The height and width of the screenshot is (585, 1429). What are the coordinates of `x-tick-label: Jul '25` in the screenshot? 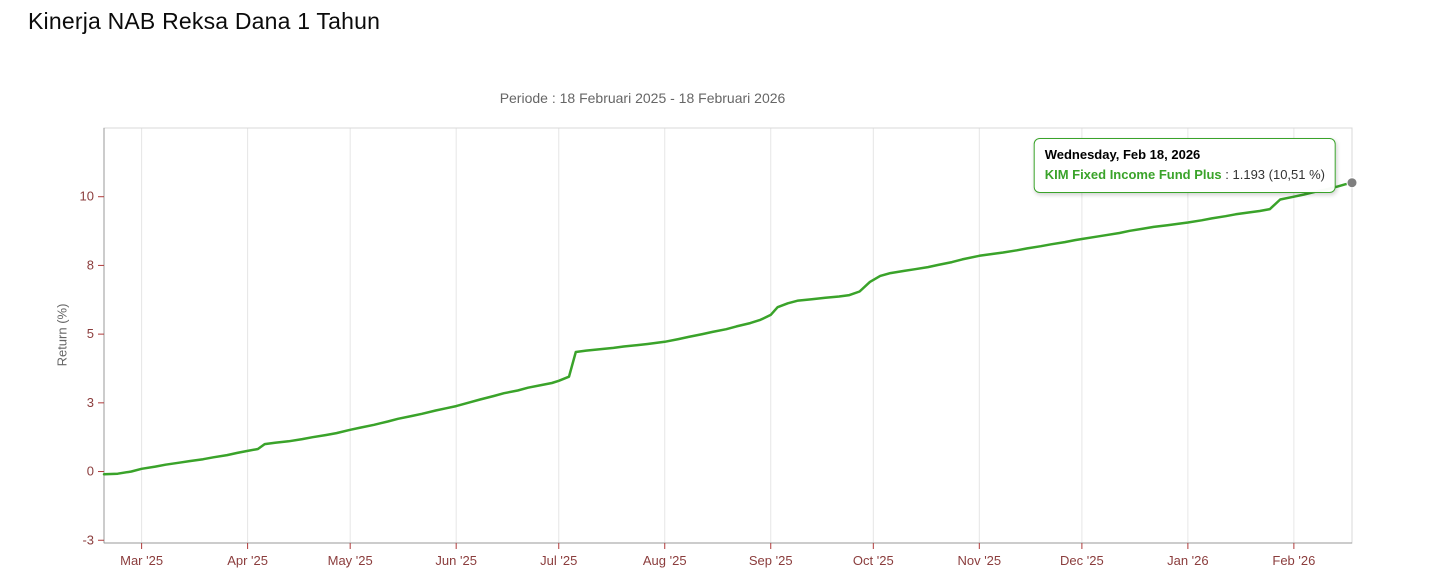 It's located at (558, 560).